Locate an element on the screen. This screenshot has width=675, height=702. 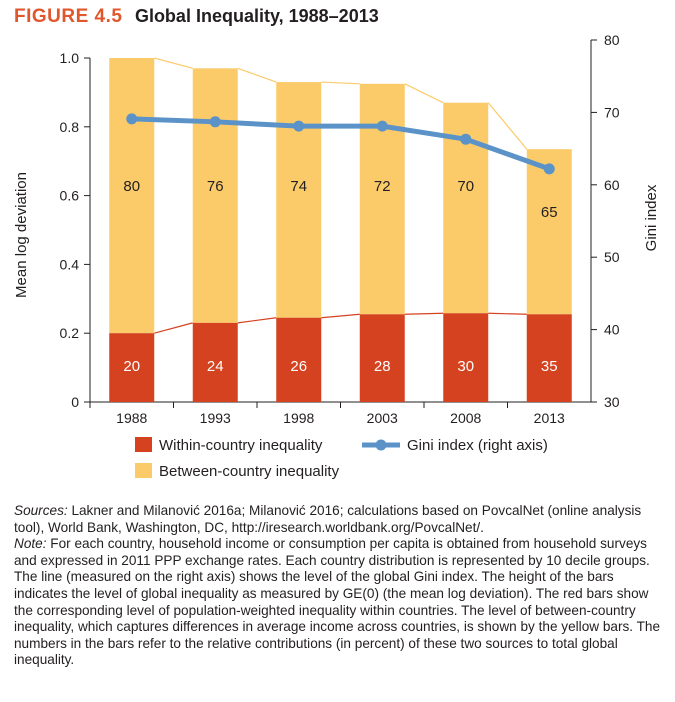
right-tick-label: 70 is located at coordinates (612, 112).